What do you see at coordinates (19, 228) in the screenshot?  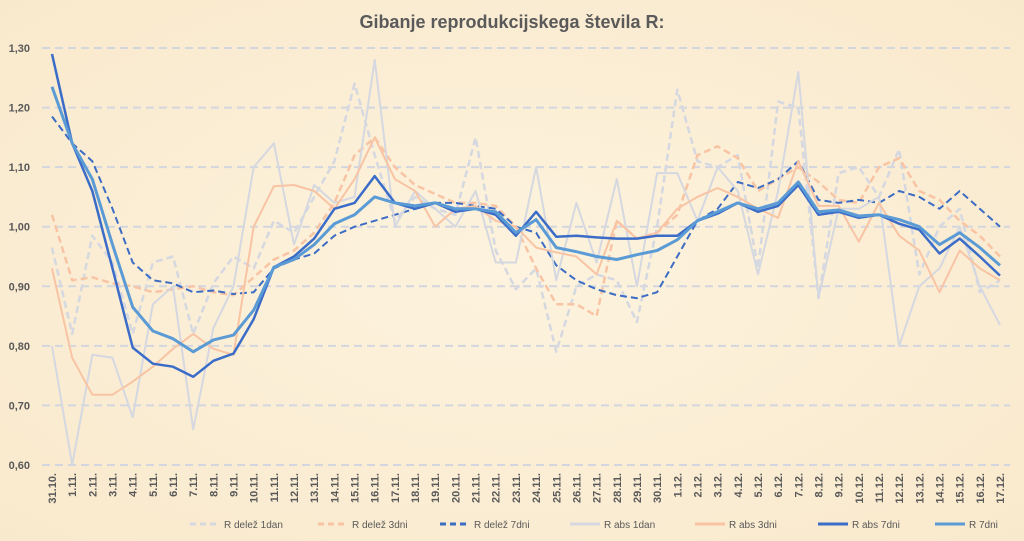 I see `y-tick-label: 1,00` at bounding box center [19, 228].